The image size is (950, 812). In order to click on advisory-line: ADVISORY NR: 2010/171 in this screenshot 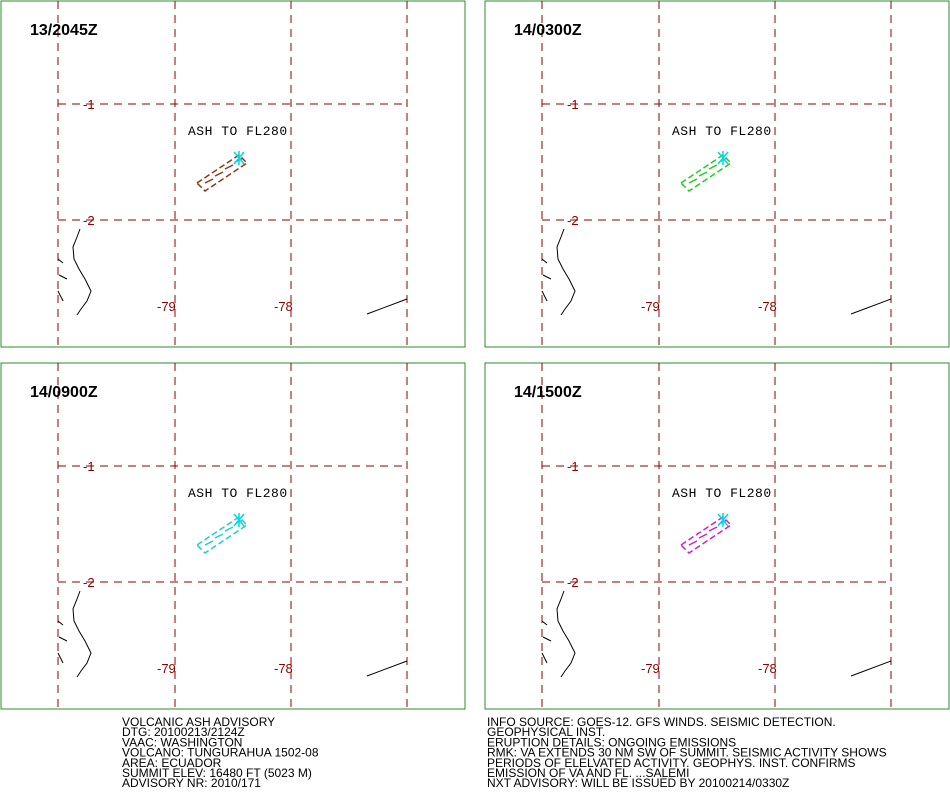, I will do `click(191, 783)`.